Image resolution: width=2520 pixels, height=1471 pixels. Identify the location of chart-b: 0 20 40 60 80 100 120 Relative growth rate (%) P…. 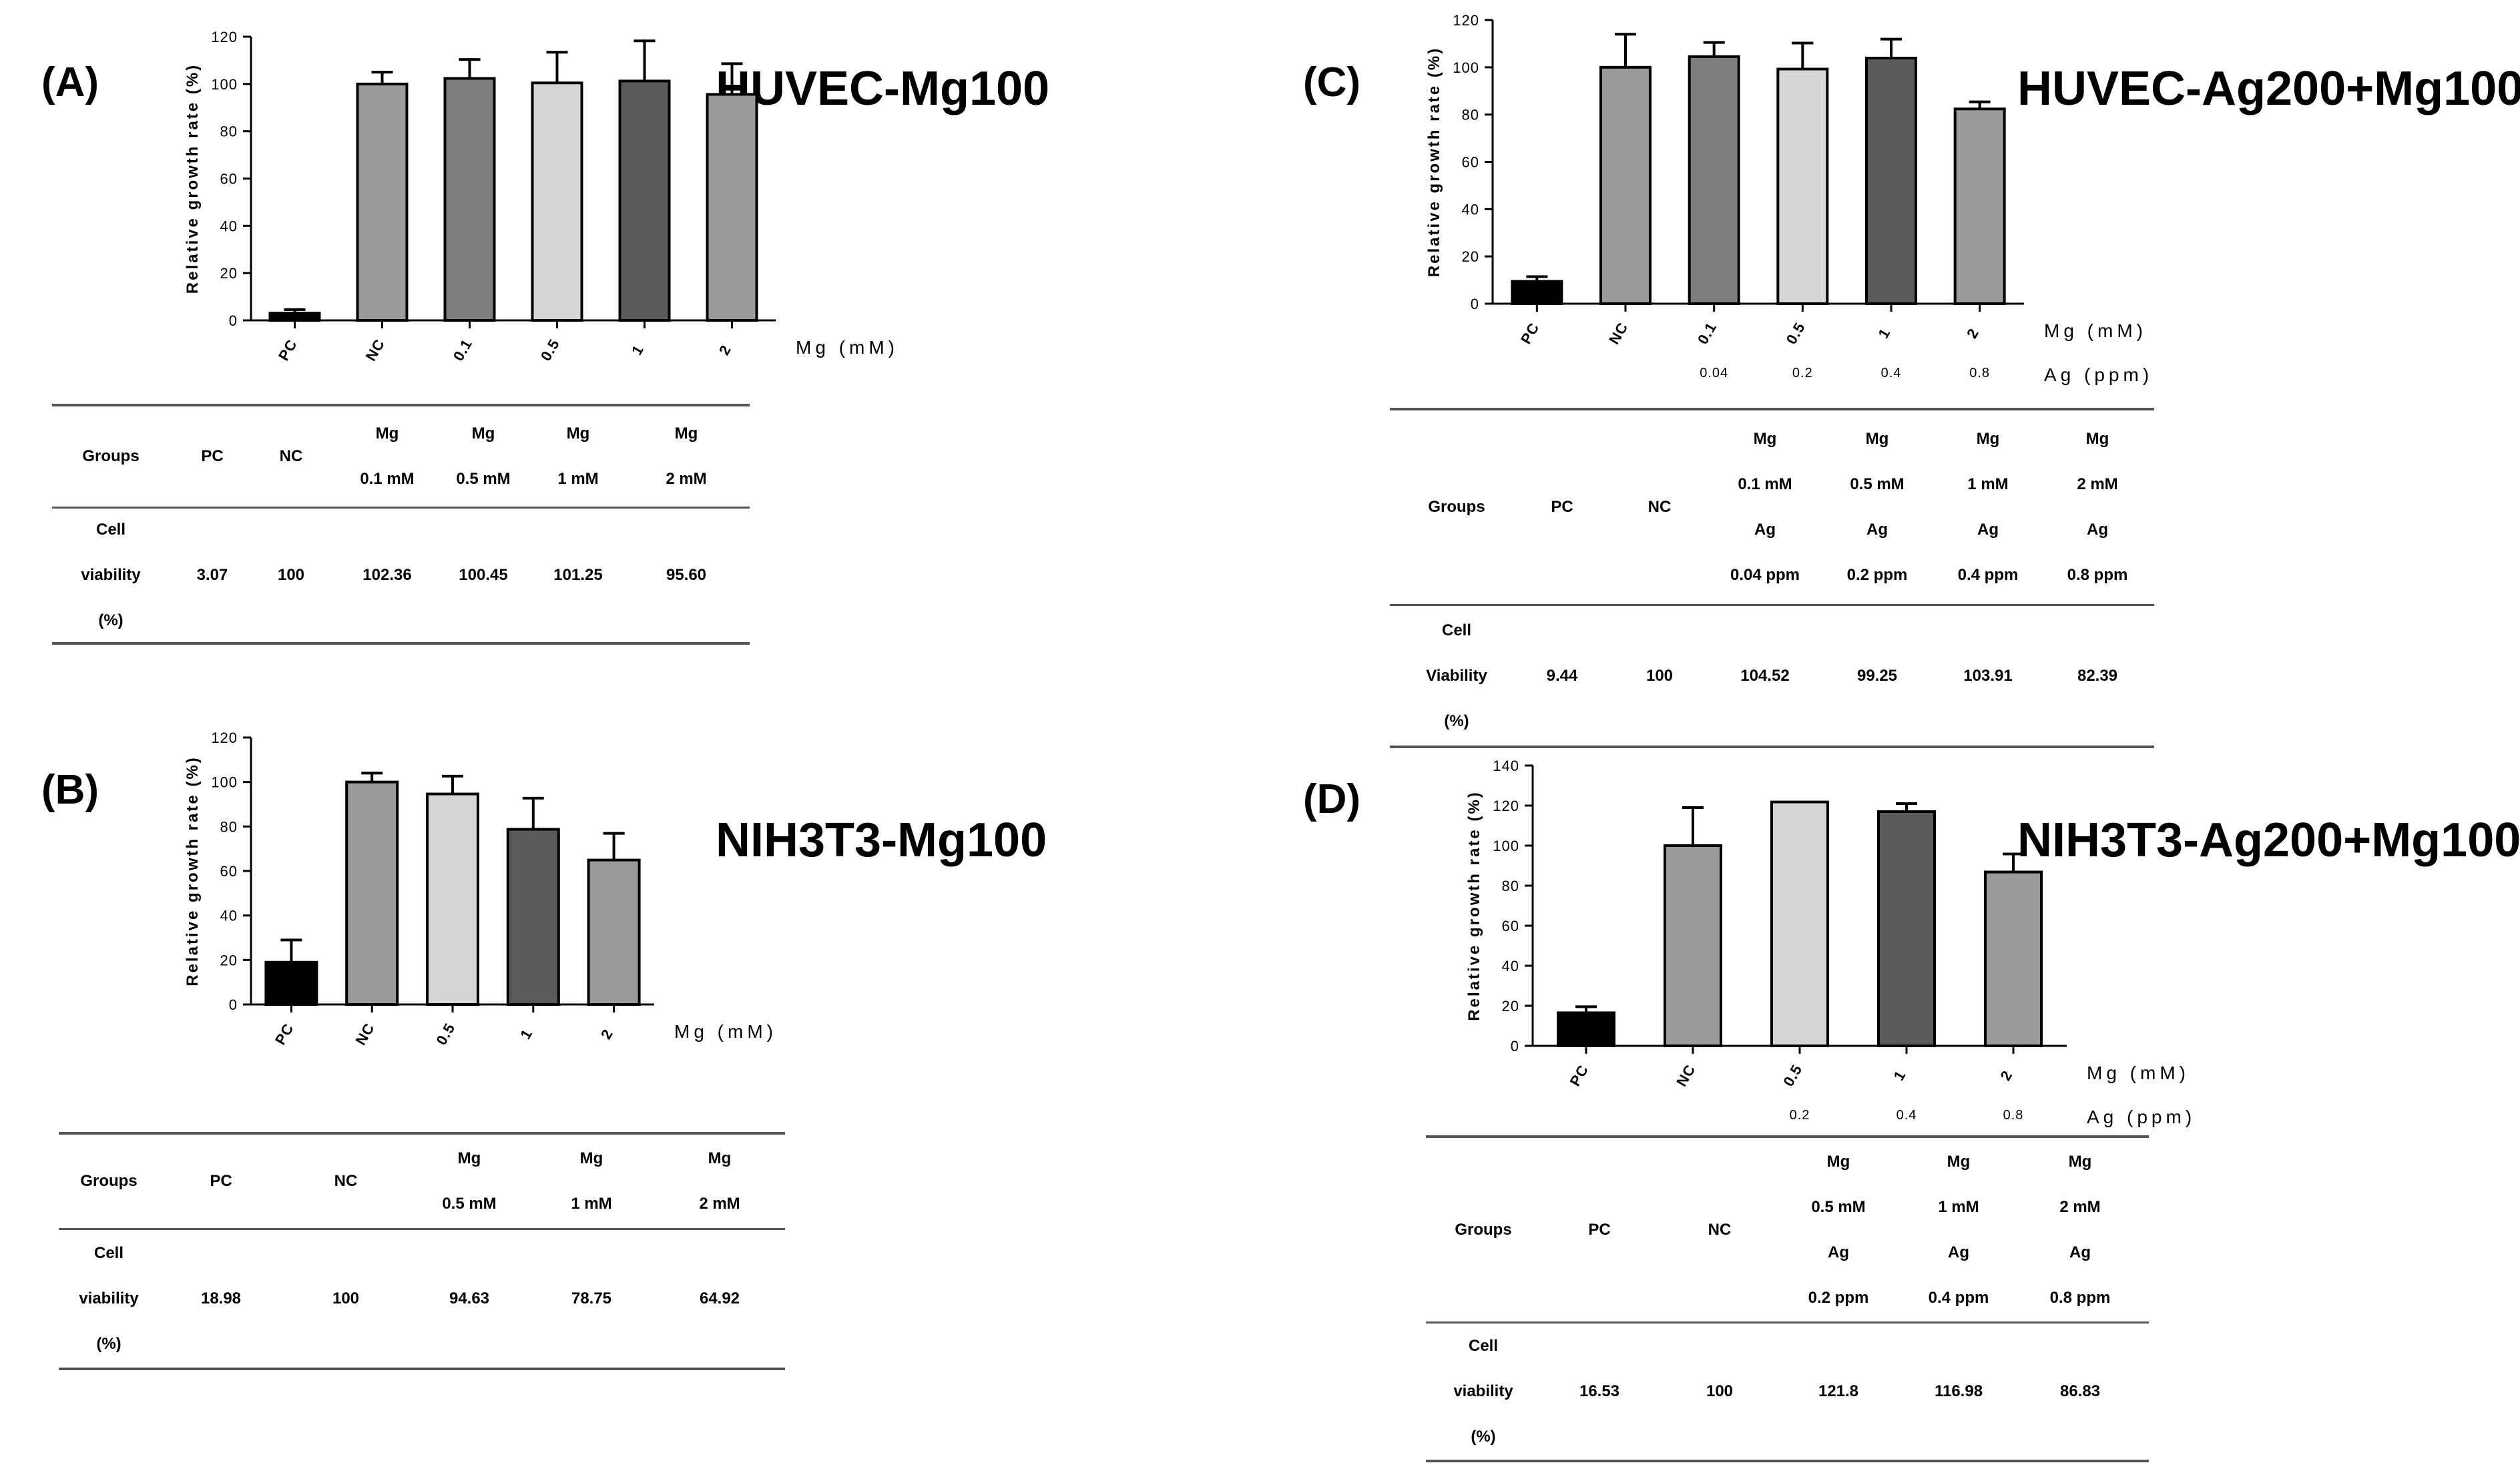
(479, 888).